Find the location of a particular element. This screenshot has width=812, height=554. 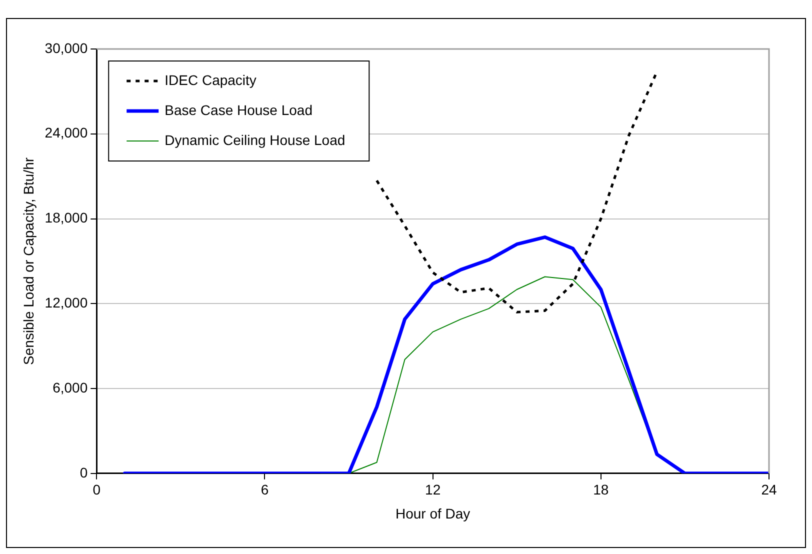

legend-label: IDEC Capacity is located at coordinates (210, 80).